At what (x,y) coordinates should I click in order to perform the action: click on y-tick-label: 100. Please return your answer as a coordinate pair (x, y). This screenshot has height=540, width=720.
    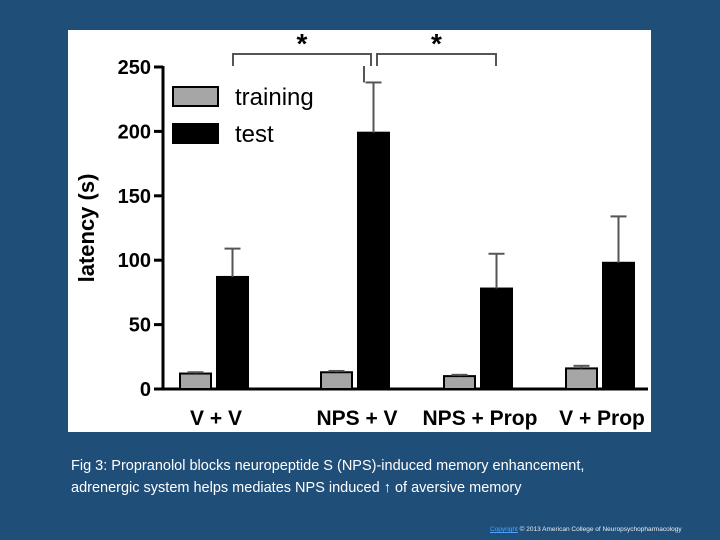
    Looking at the image, I should click on (134, 261).